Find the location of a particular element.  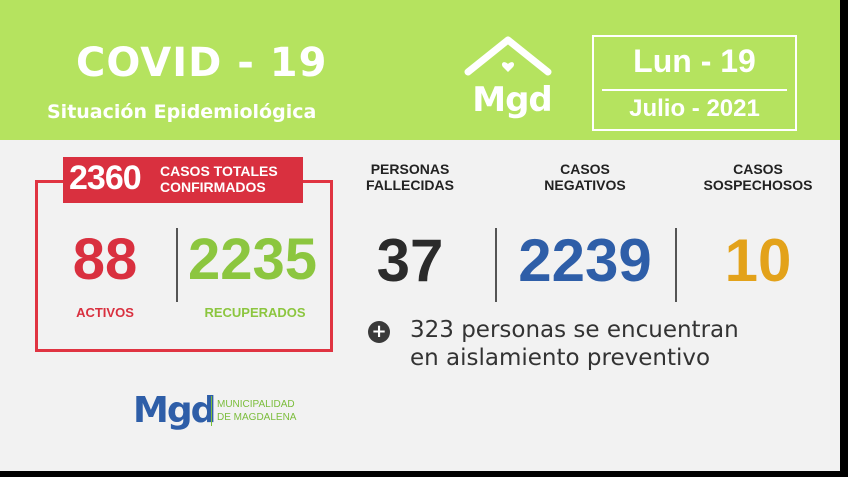

active-cases-label: ACTIVOS is located at coordinates (105, 312).